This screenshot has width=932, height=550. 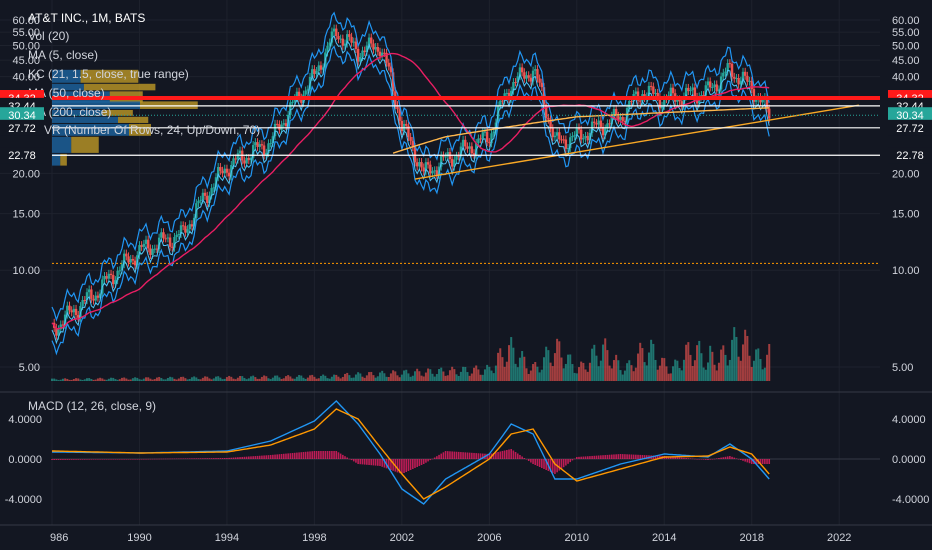 What do you see at coordinates (92, 406) in the screenshot?
I see `macd-label: MACD (12, 26, close, 9)` at bounding box center [92, 406].